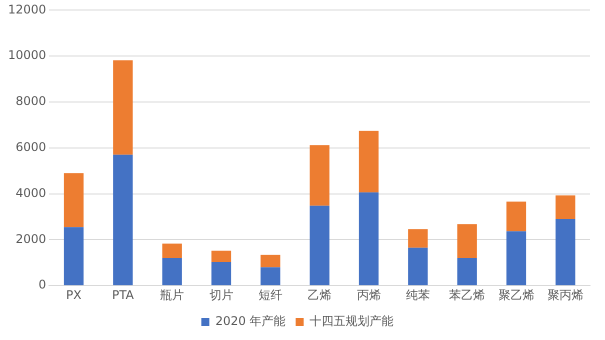  What do you see at coordinates (31, 101) in the screenshot?
I see `y-tick-label: 8000` at bounding box center [31, 101].